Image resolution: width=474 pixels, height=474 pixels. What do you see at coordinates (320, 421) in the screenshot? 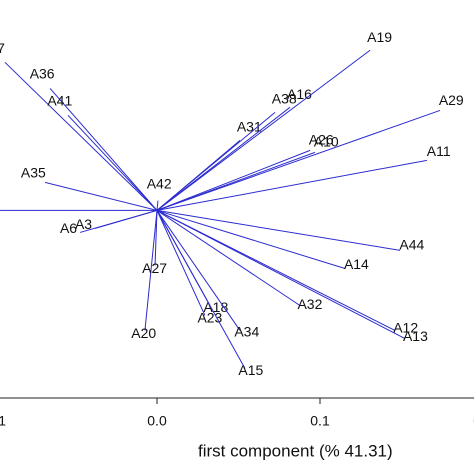
I see `x-tick-label: 0.1` at bounding box center [320, 421].